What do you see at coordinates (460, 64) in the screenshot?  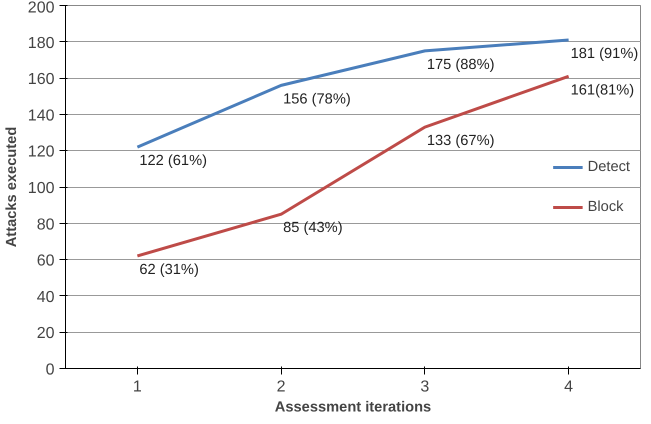 I see `data-label: 175 (88%)` at bounding box center [460, 64].